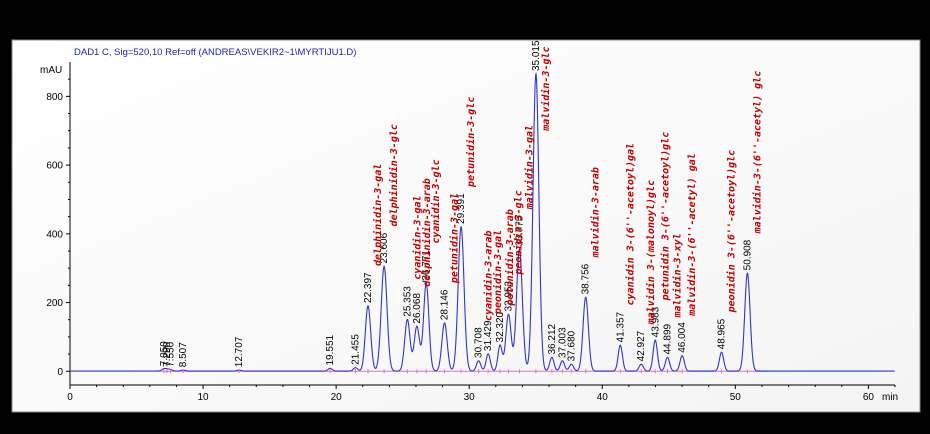  I want to click on peak-rt-label: 43.983, so click(655, 321).